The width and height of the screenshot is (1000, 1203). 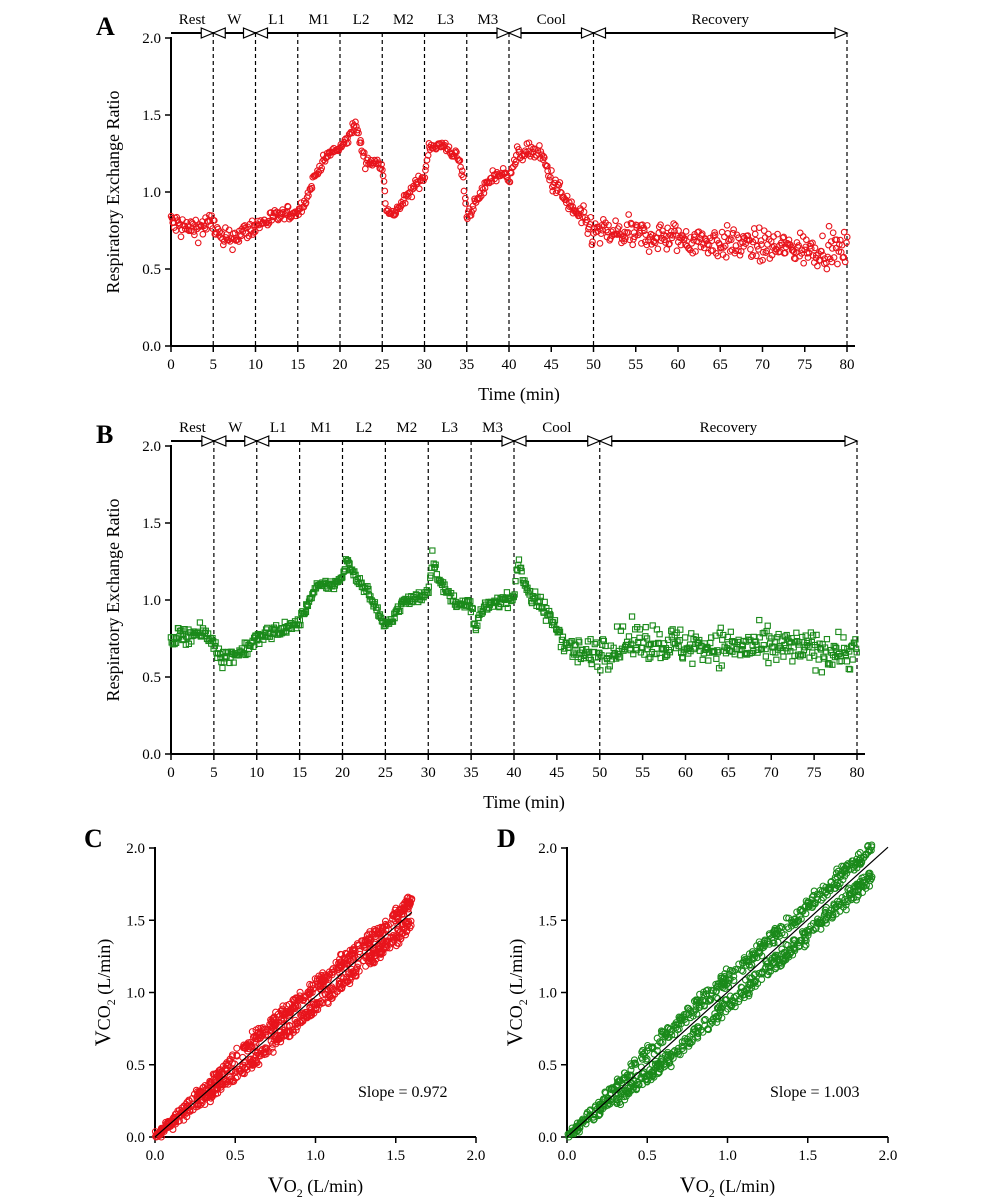 What do you see at coordinates (278, 428) in the screenshot?
I see `phase-label: L1` at bounding box center [278, 428].